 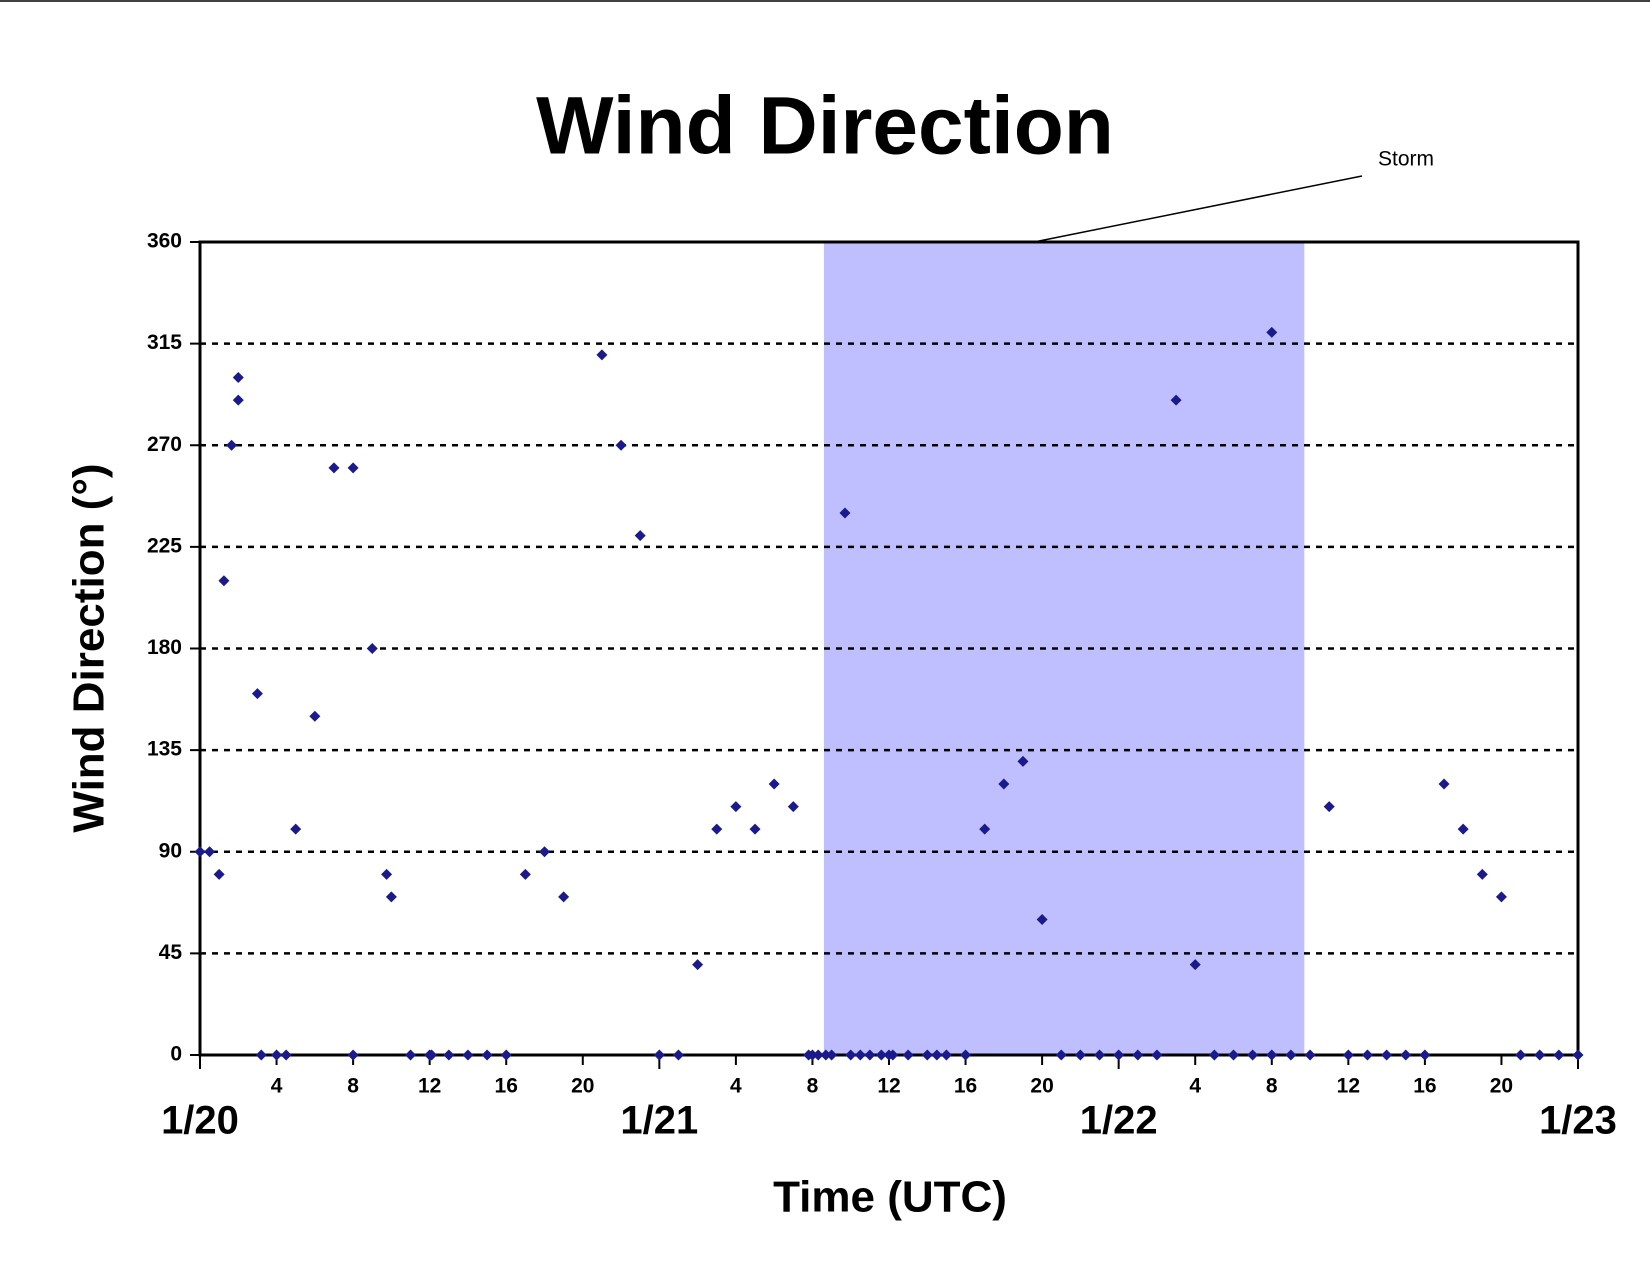 I want to click on x-day-label: 1/23, so click(x=1578, y=1121).